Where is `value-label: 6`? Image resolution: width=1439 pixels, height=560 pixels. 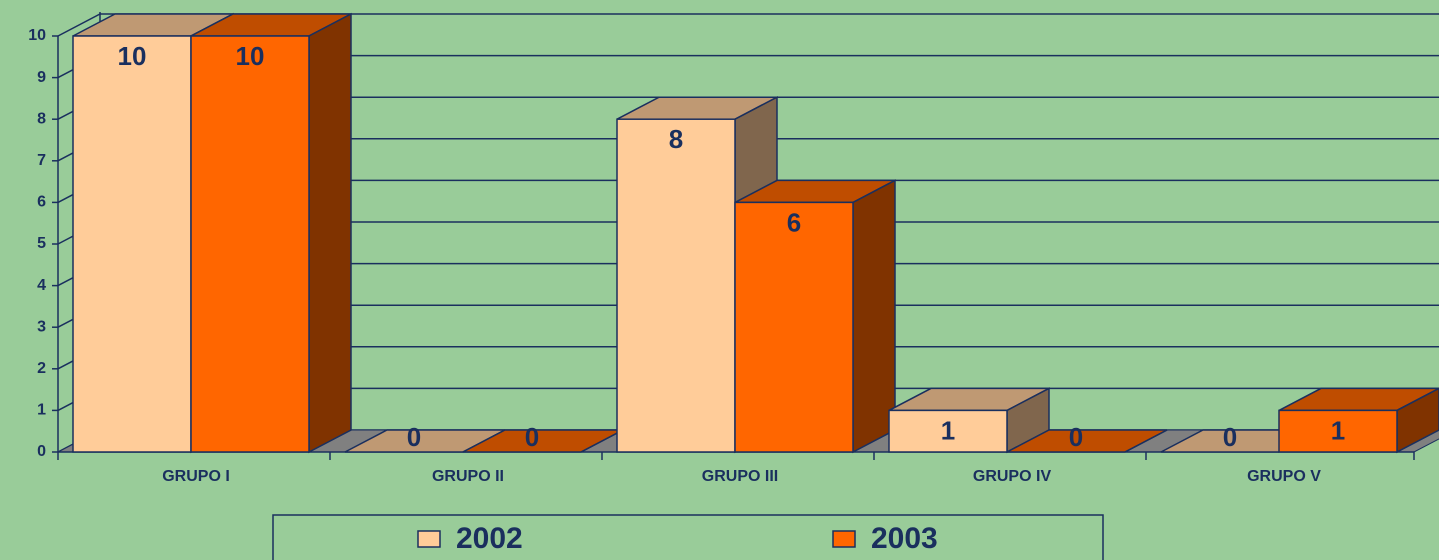 value-label: 6 is located at coordinates (794, 222).